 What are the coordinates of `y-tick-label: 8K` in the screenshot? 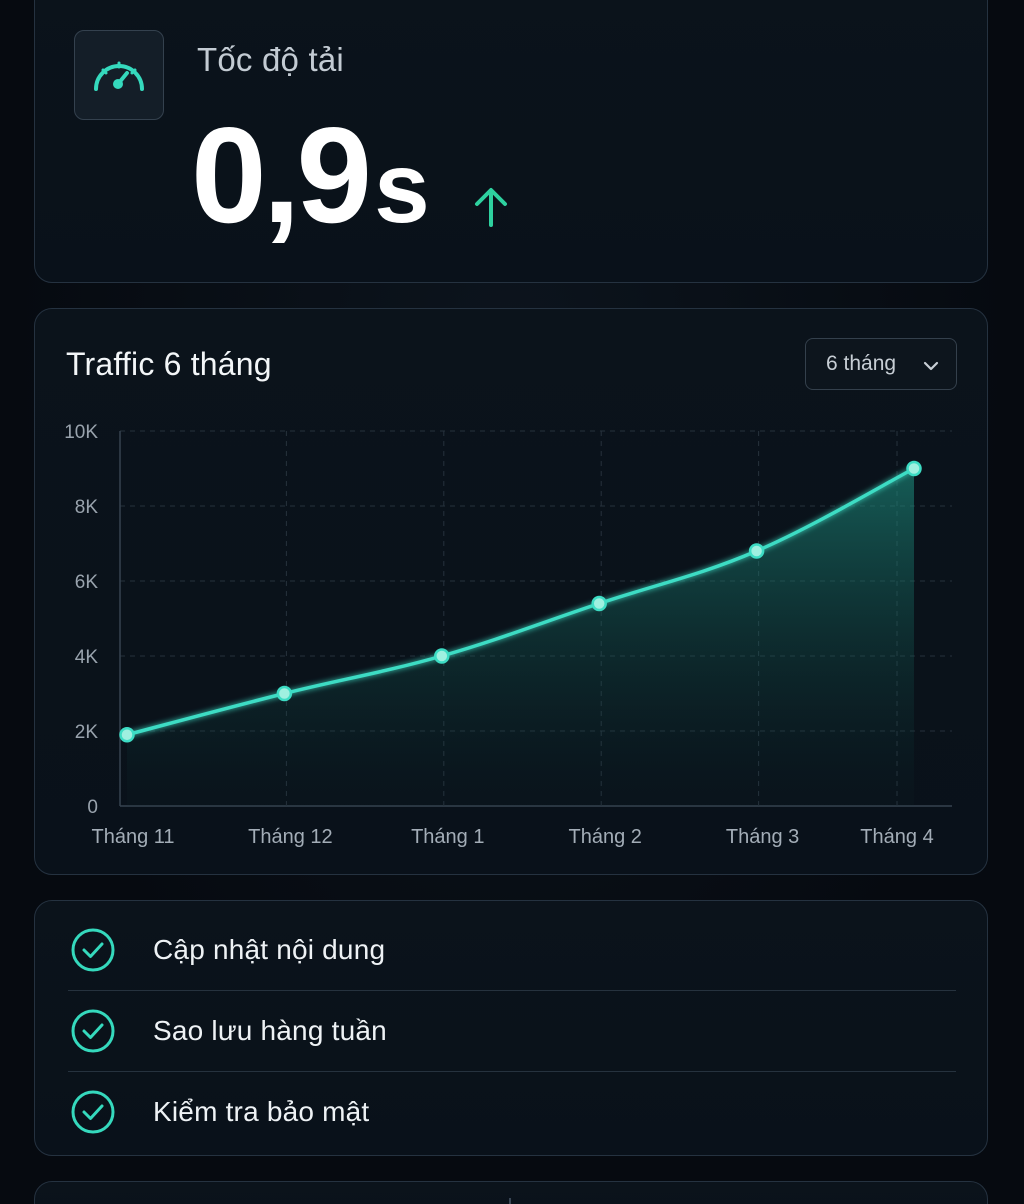 It's located at (87, 507).